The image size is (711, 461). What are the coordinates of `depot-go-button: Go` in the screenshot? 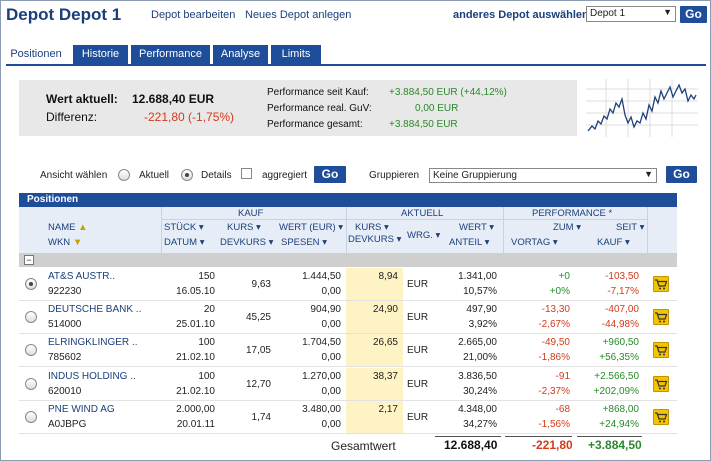 It's located at (693, 14).